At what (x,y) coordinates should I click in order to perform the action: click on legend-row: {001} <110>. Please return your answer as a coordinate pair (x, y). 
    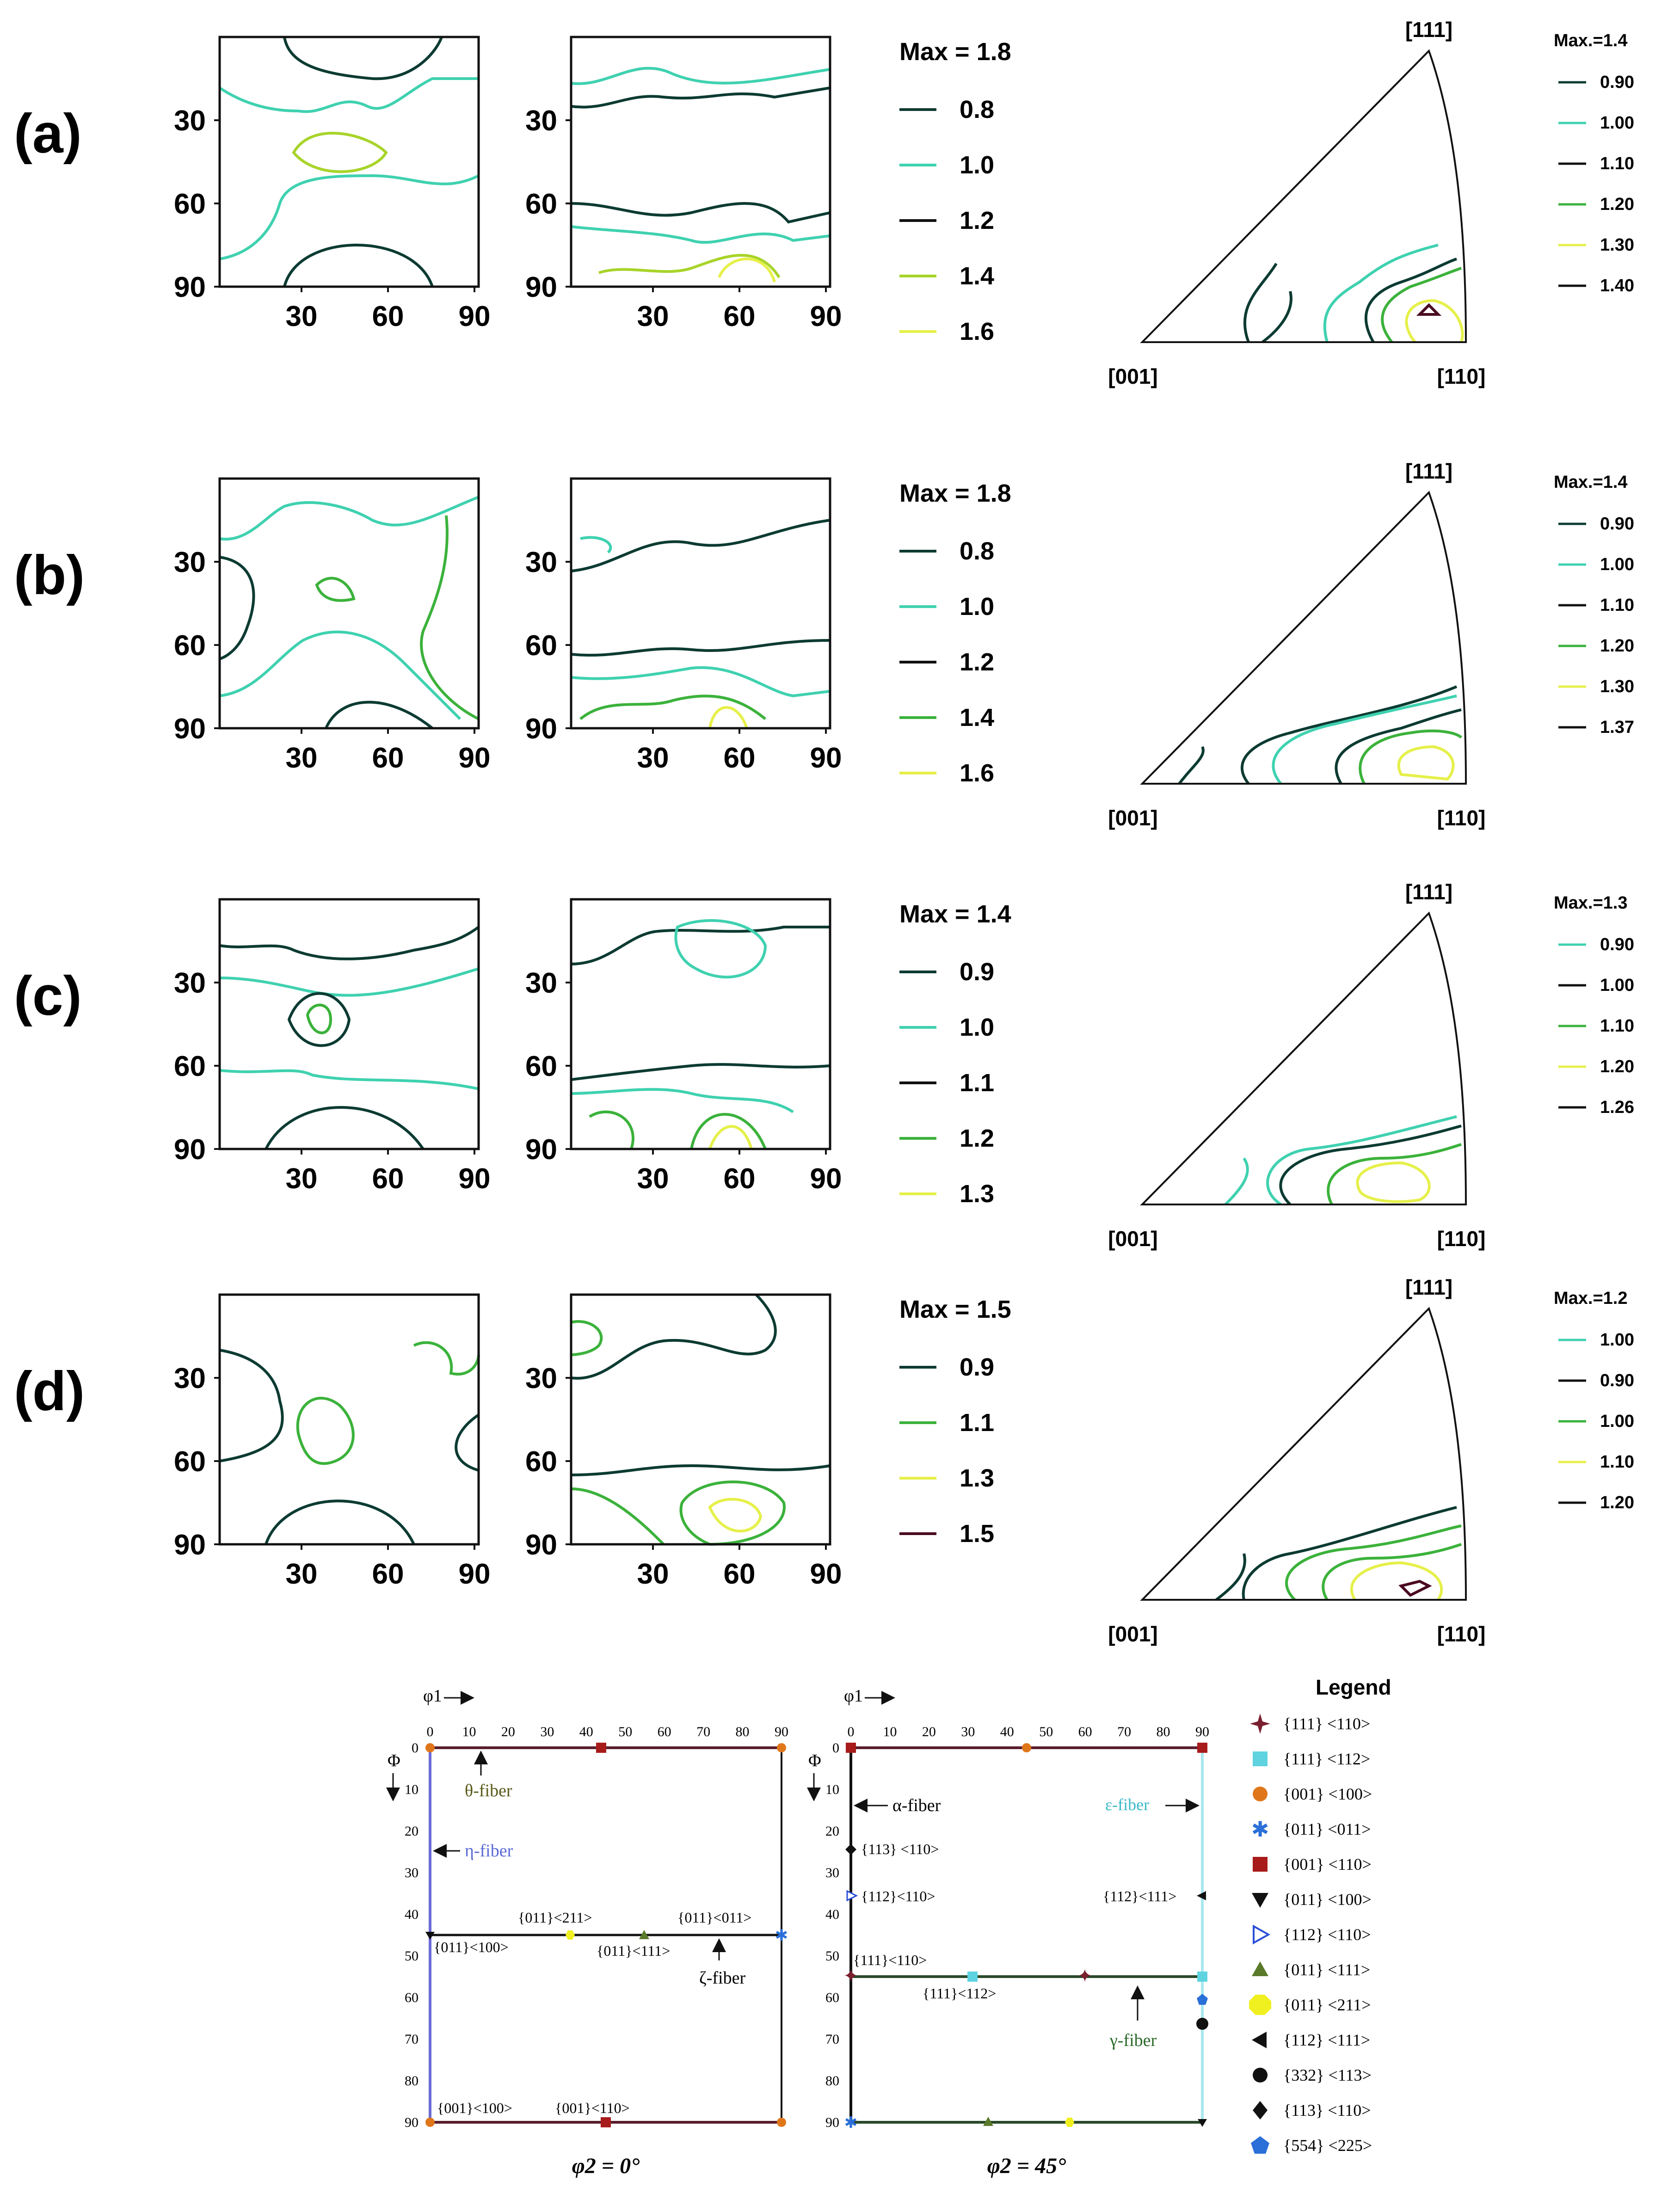
    Looking at the image, I should click on (1312, 1864).